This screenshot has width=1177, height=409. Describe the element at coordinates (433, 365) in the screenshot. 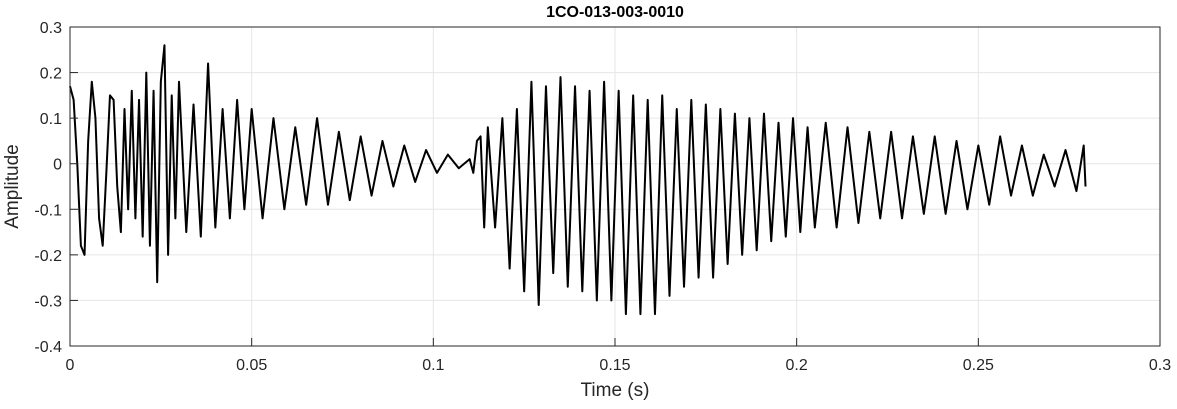

I see `x-tick-label: 0.1` at that location.